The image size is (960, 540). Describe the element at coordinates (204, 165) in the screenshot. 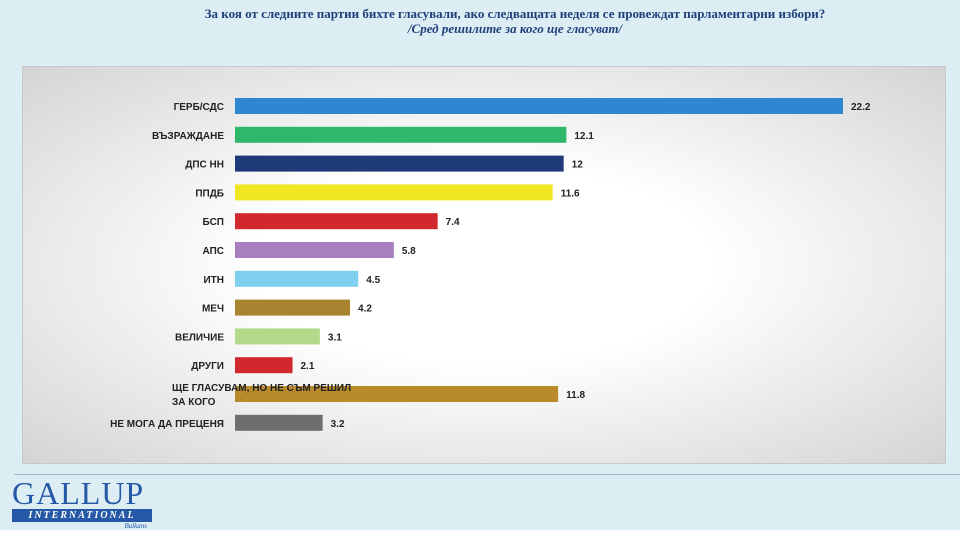

I see `category-label: ДПС НН` at that location.